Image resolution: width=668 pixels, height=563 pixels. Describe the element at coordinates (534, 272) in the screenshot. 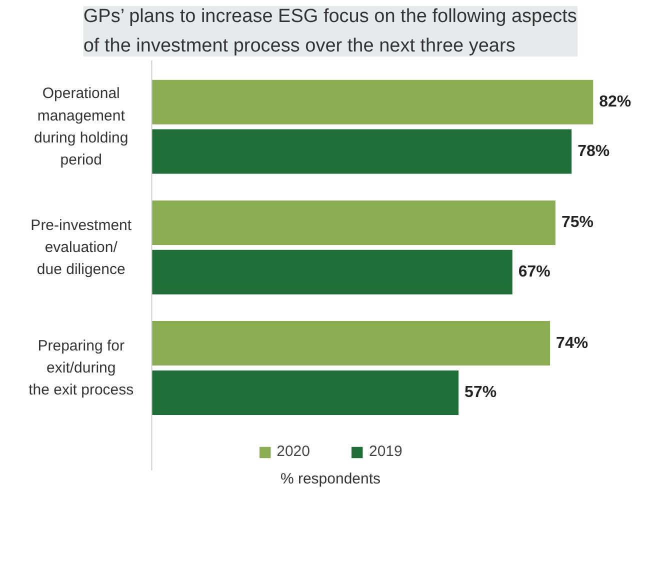

I see `data-label: 67%` at that location.